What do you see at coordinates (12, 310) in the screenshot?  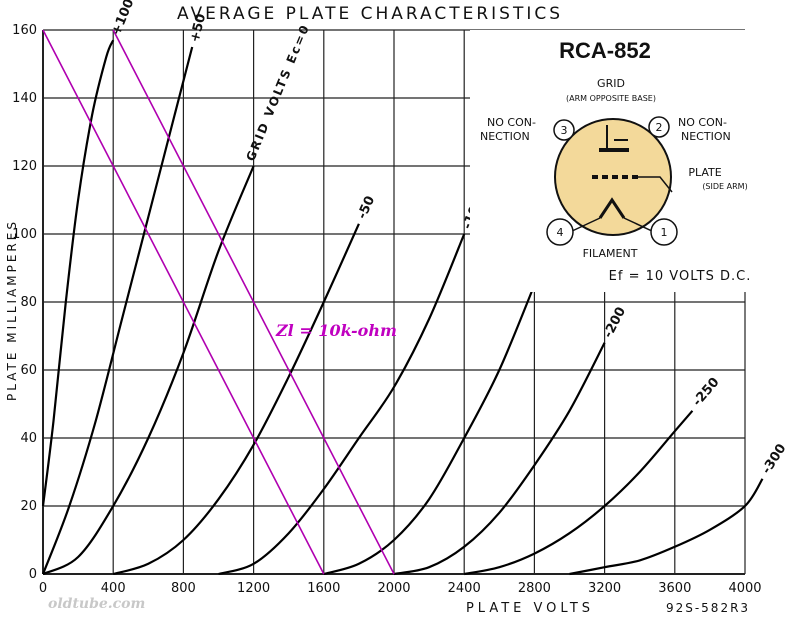 I see `y-axis-label: PLATE MILLIAMPERES` at bounding box center [12, 310].